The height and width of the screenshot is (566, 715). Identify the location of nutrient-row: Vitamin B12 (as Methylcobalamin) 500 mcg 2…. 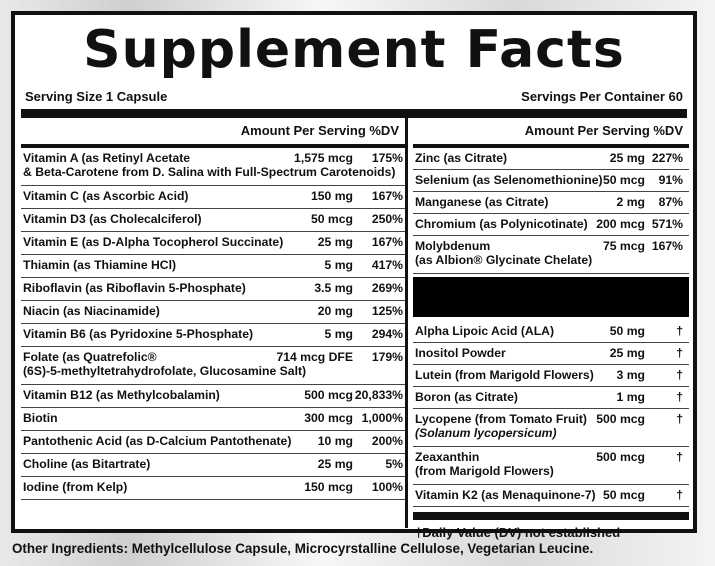
(213, 396).